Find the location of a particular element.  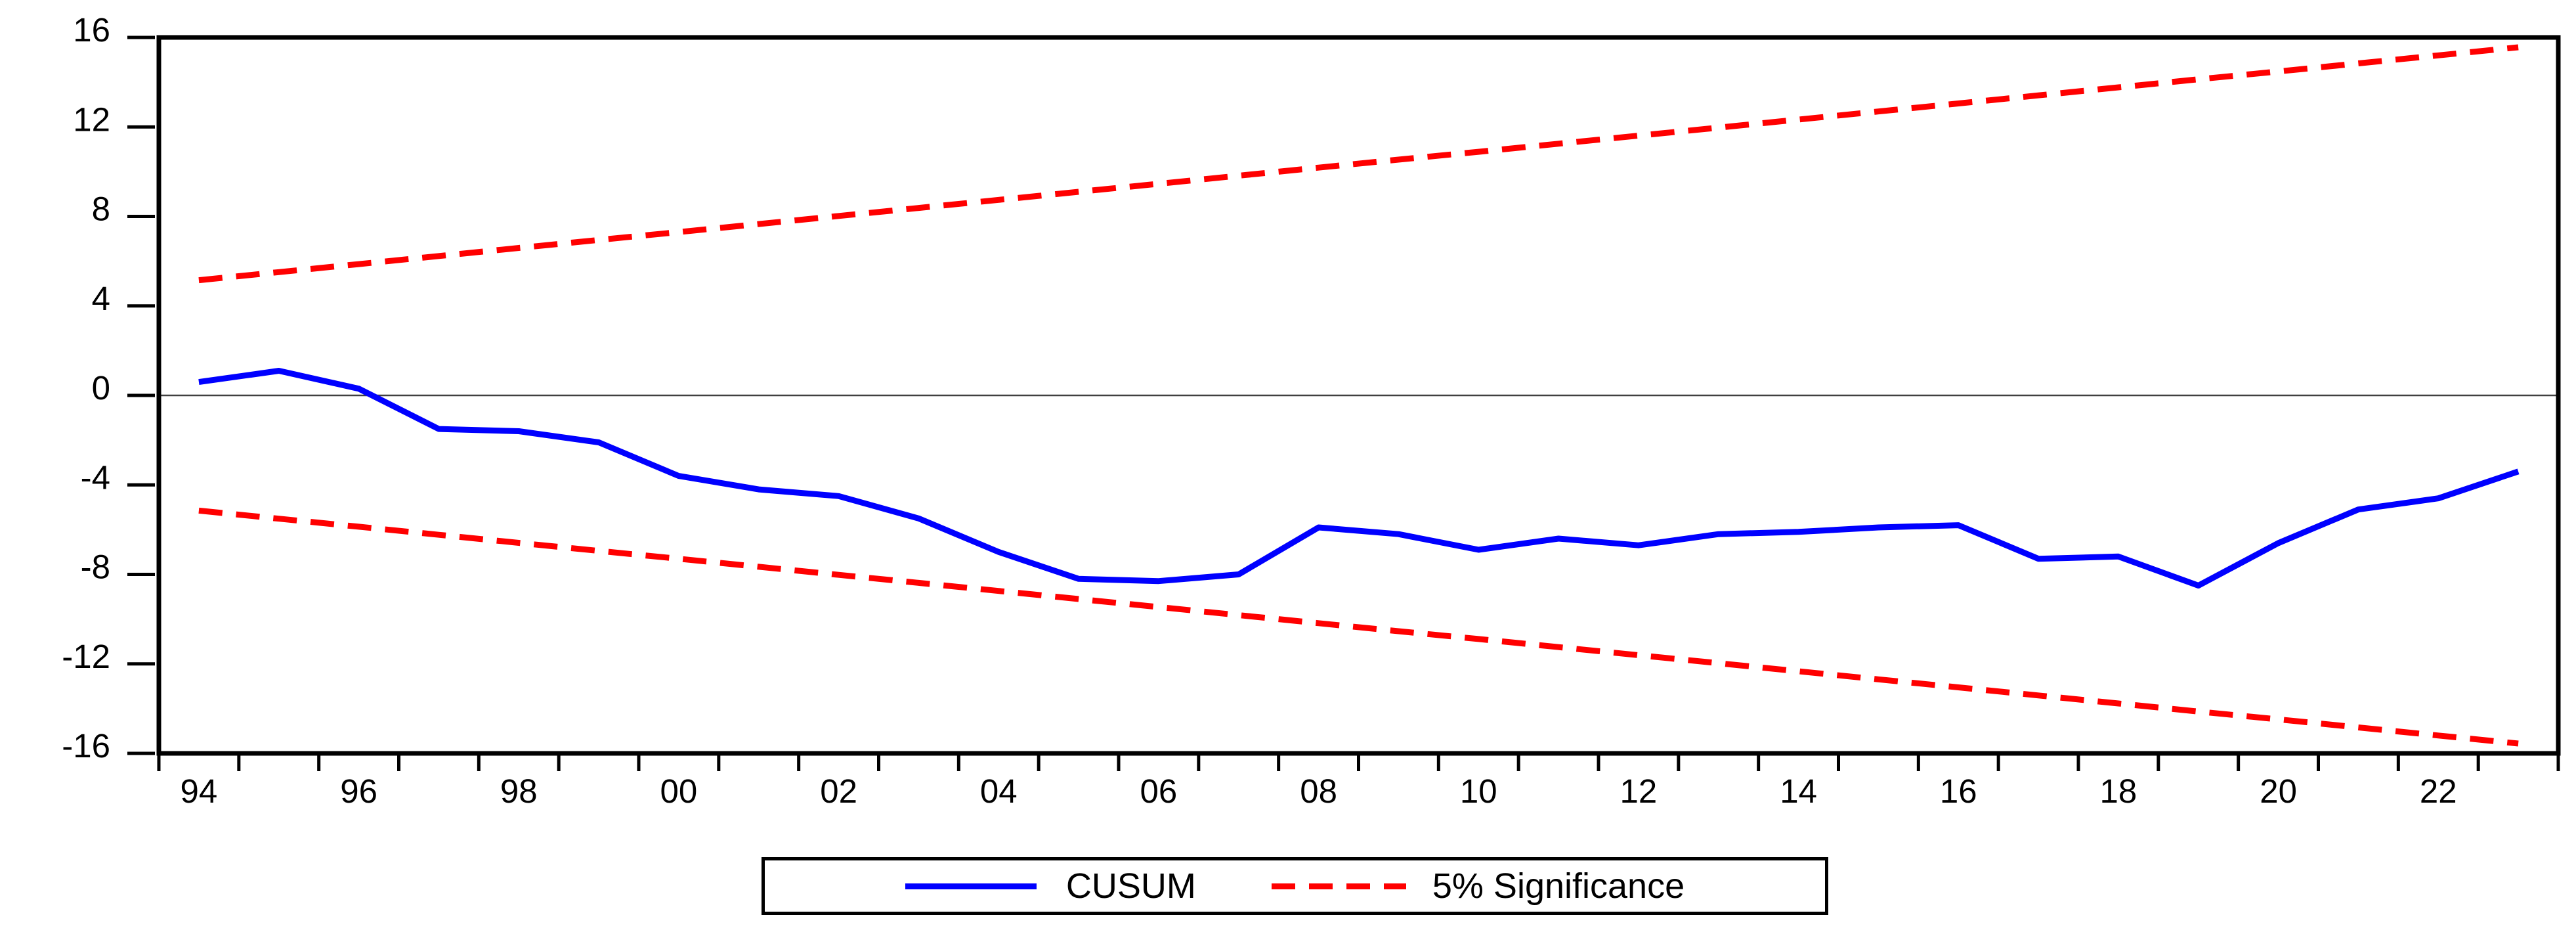

y-tick-label: -16 is located at coordinates (86, 746).